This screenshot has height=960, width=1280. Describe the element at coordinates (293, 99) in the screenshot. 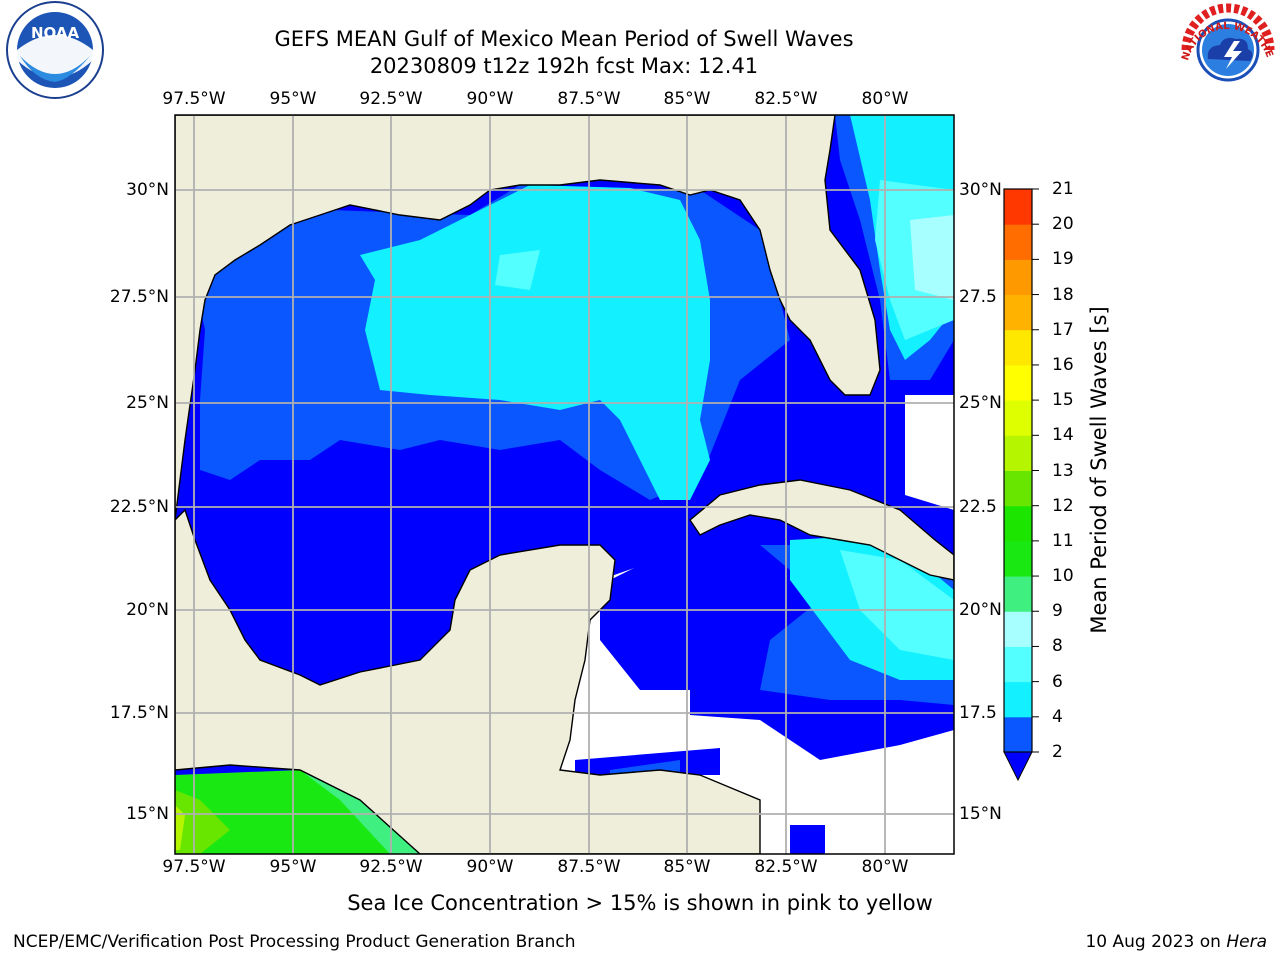

I see `lon-label-top: 95°W` at that location.